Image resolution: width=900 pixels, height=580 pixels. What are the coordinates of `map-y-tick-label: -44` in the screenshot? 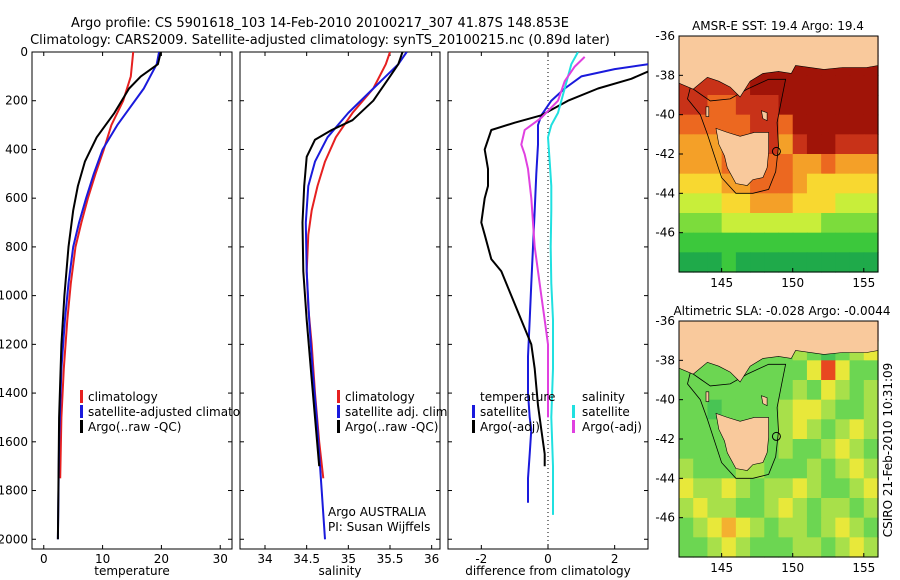 It's located at (665, 193).